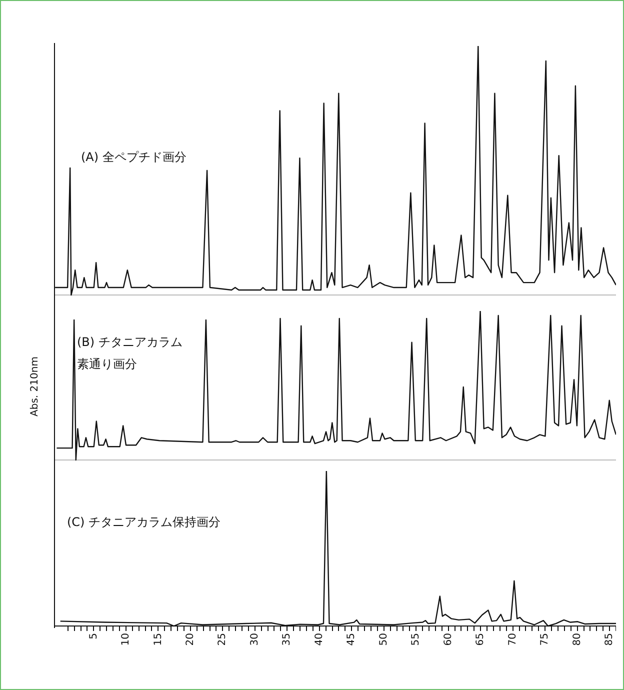  What do you see at coordinates (222, 639) in the screenshot?
I see `x-tick-label: 25` at bounding box center [222, 639].